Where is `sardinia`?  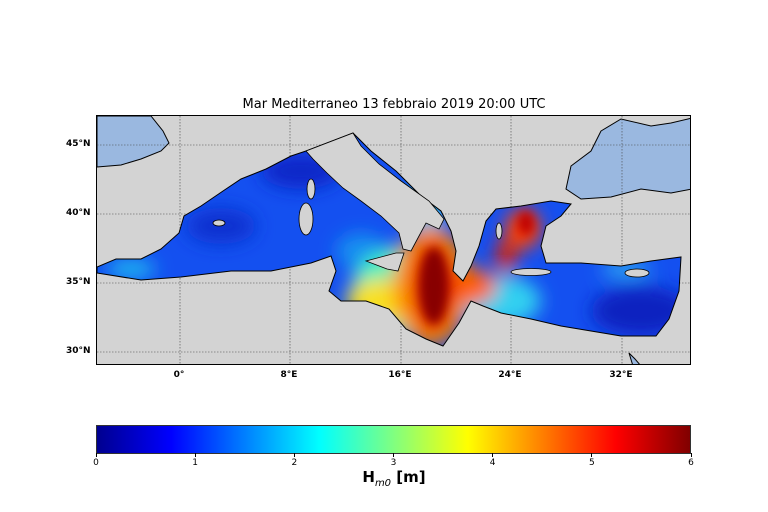 sardinia is located at coordinates (306, 219).